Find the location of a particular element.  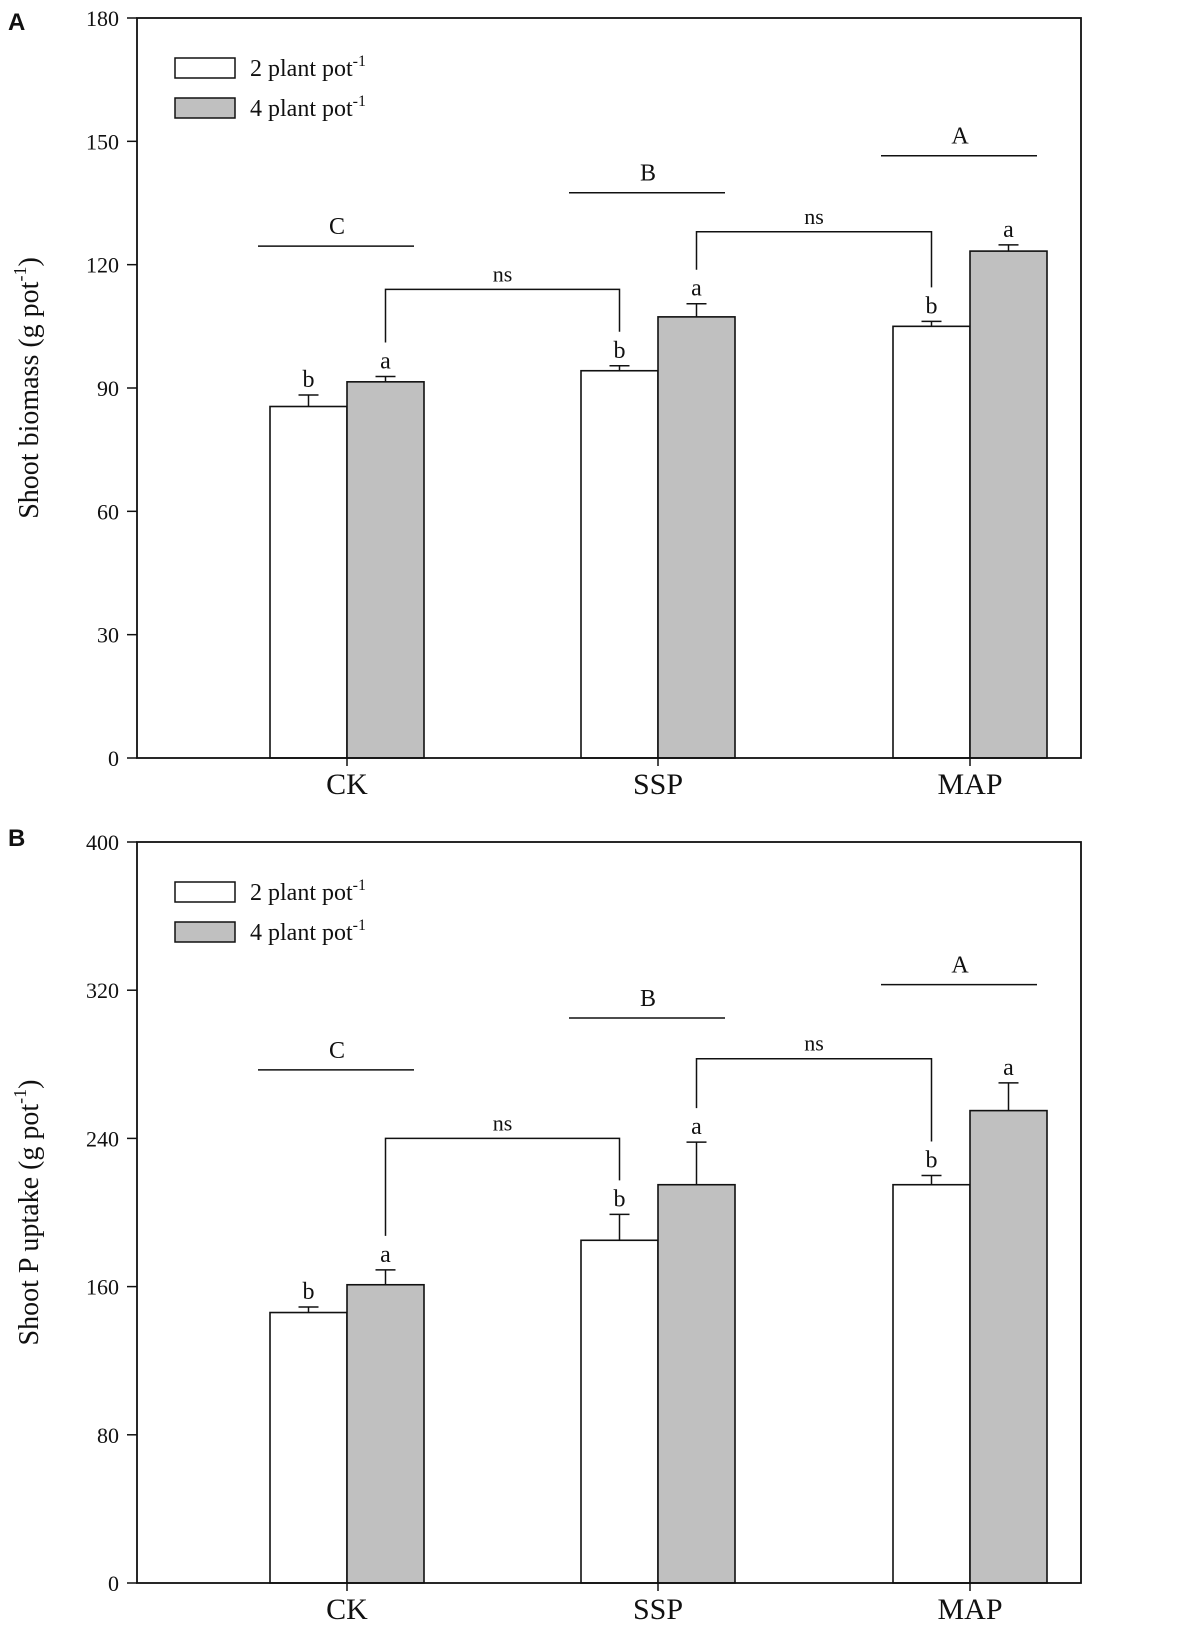

y-tick-label: 240 is located at coordinates (102, 1138).